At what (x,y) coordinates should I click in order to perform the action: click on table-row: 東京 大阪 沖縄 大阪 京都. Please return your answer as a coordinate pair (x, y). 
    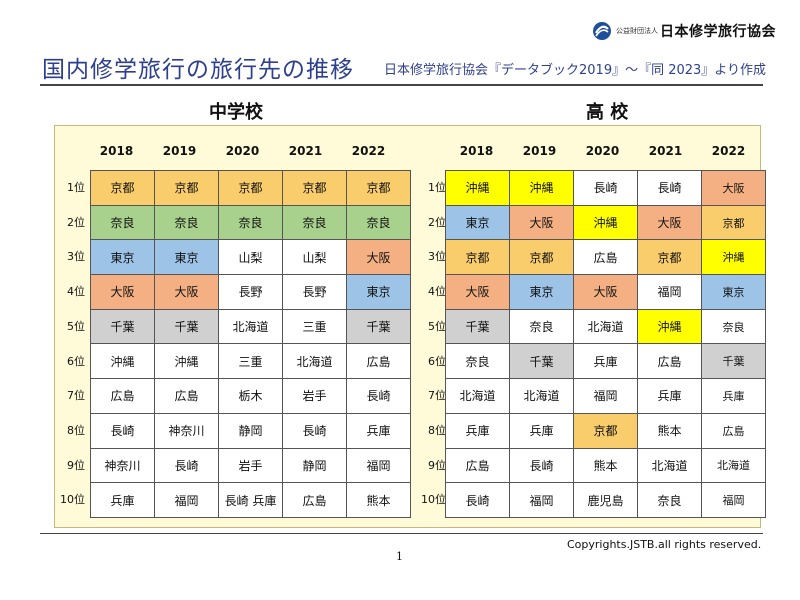
    Looking at the image, I should click on (605, 222).